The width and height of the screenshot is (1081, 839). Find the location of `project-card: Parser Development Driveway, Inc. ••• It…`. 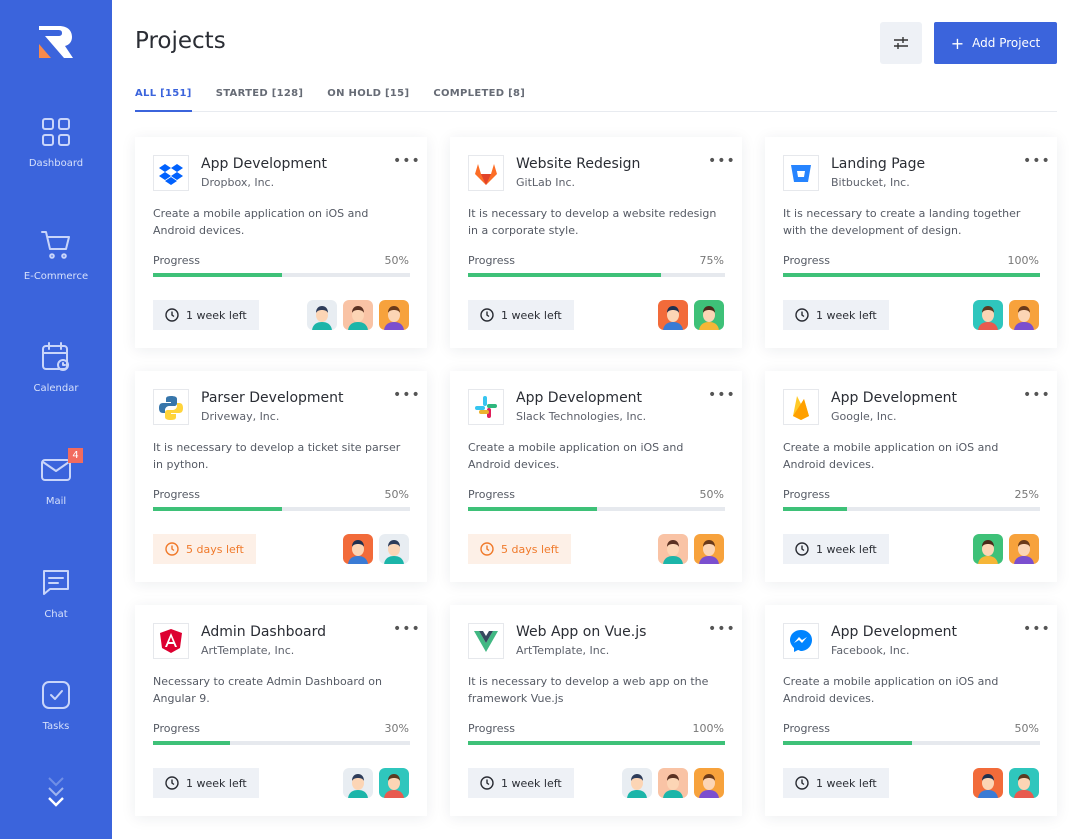

project-card: Parser Development Driveway, Inc. ••• It… is located at coordinates (281, 476).